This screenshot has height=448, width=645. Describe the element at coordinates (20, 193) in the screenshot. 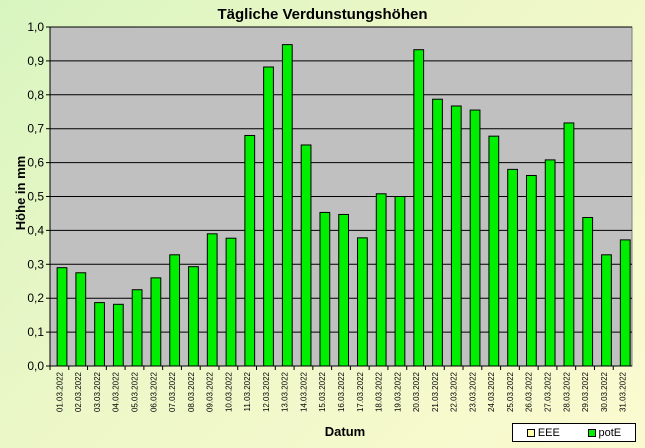

I see `y-axis-label: Höhe in mm` at that location.